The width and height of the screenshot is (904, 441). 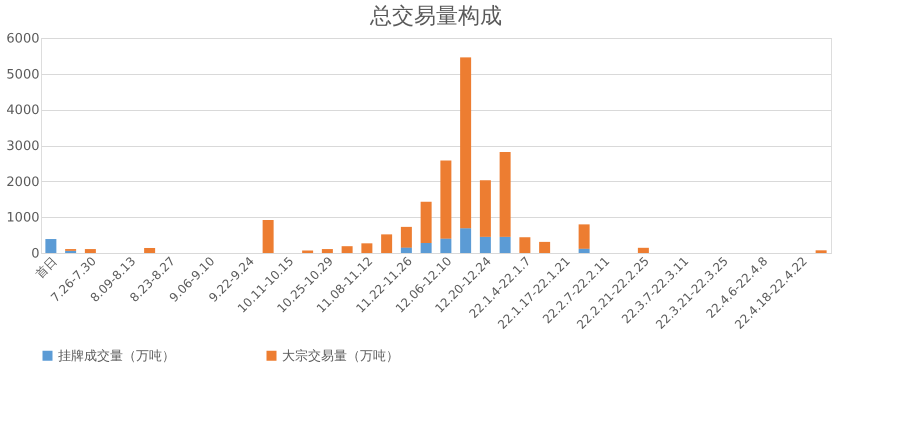 What do you see at coordinates (35, 254) in the screenshot?
I see `y-tick-label: 0` at bounding box center [35, 254].